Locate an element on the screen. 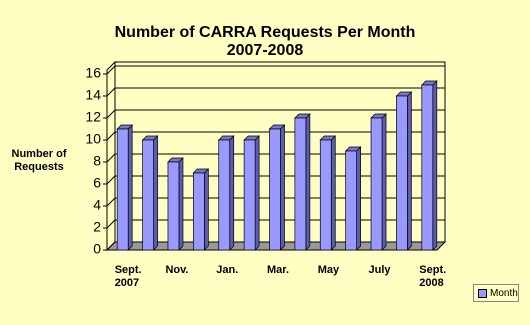  y-tick-label: 0 is located at coordinates (97, 249).